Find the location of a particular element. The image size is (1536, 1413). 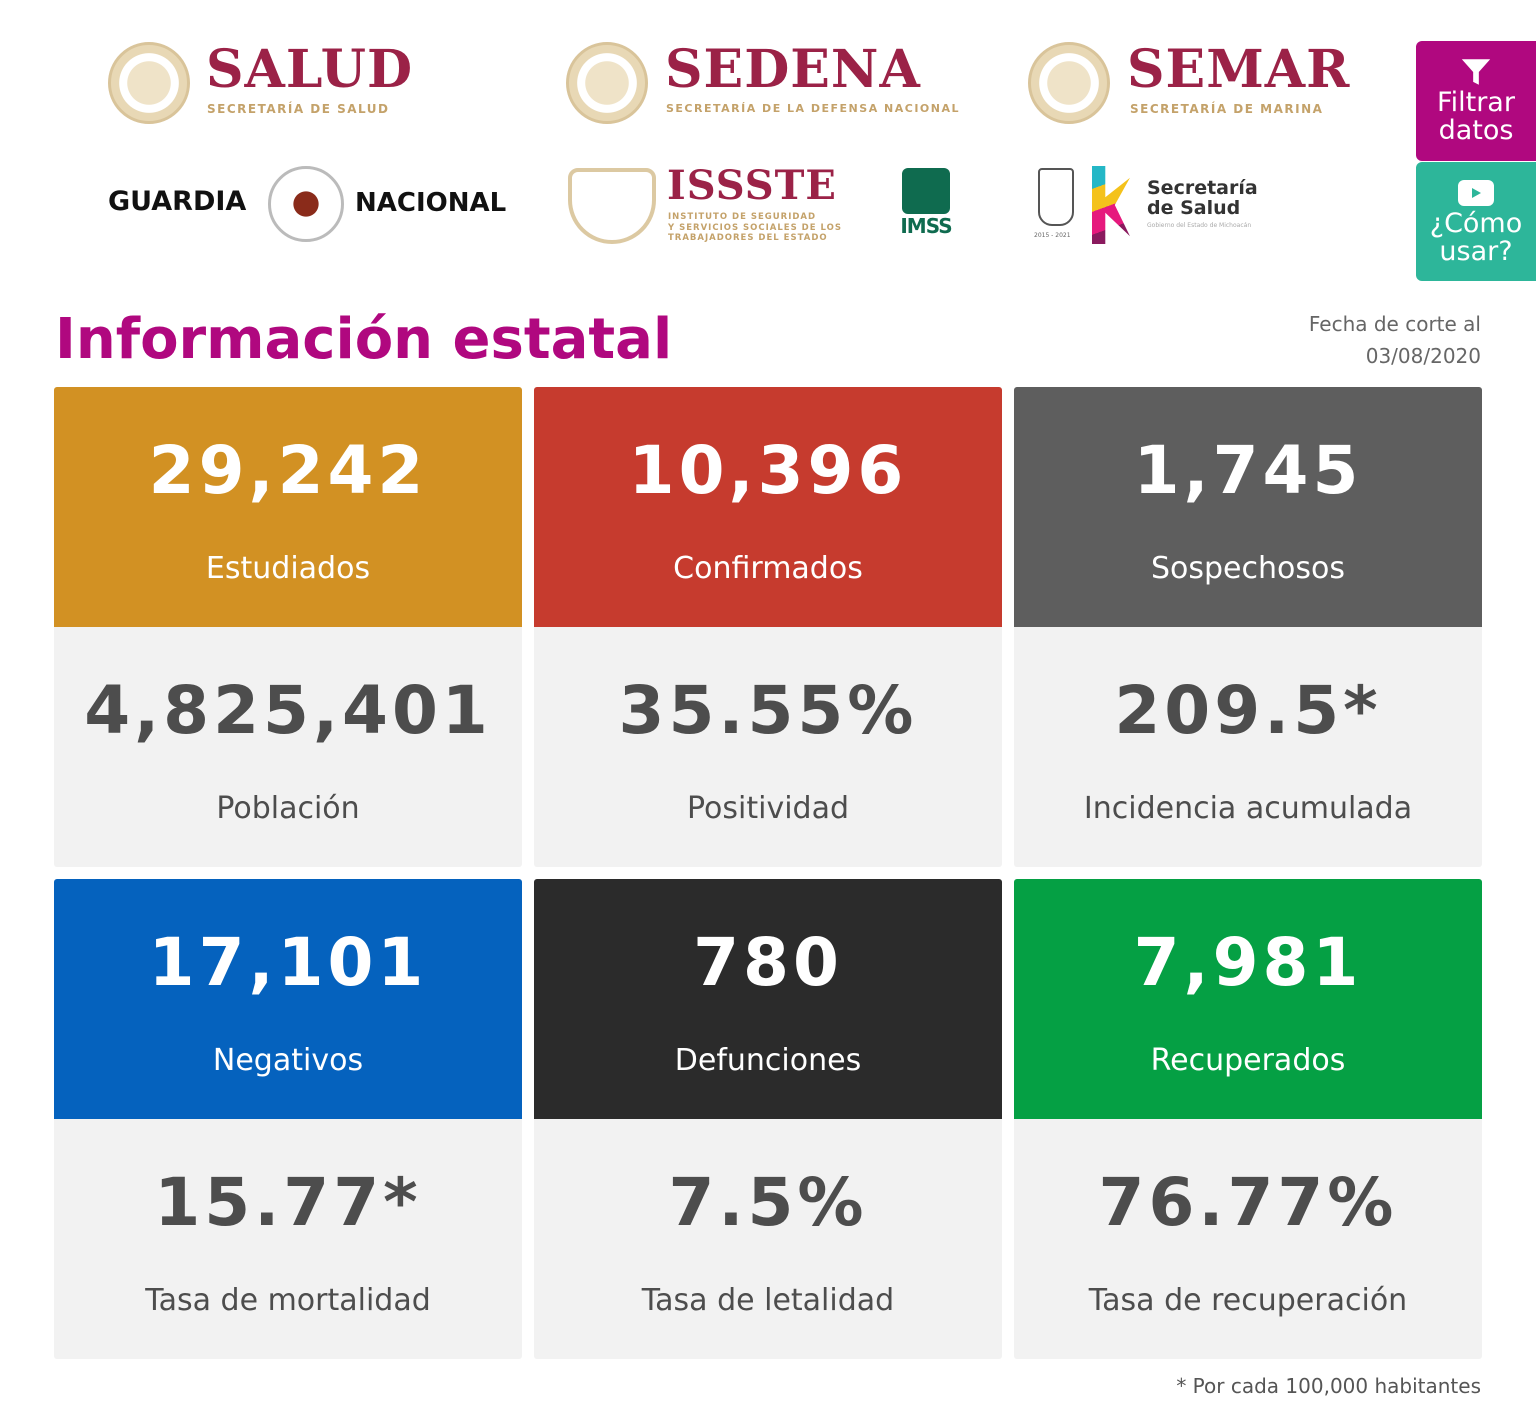

michoacan-subtitle: Gobierno del Estado de Michoacán is located at coordinates (1199, 225).